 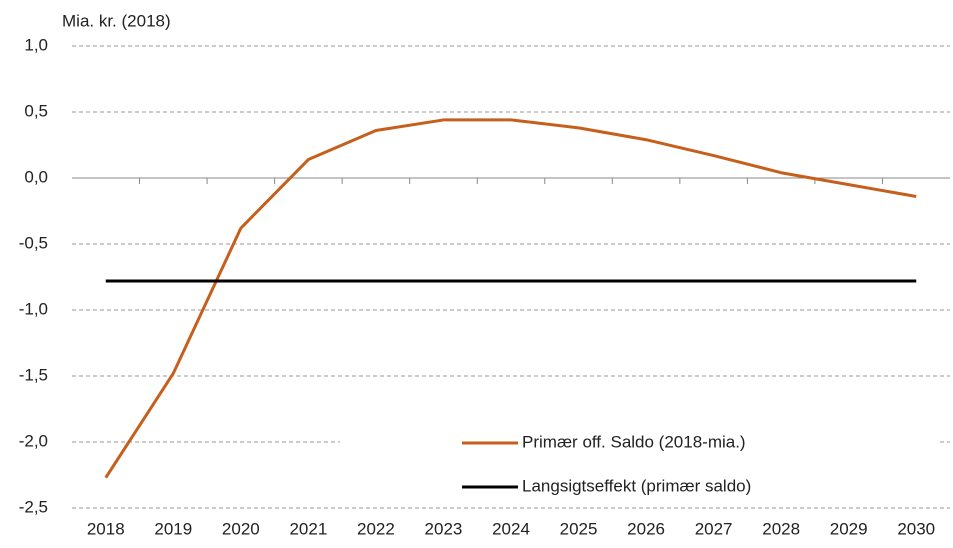 What do you see at coordinates (241, 528) in the screenshot?
I see `x-tick-label: 2020` at bounding box center [241, 528].